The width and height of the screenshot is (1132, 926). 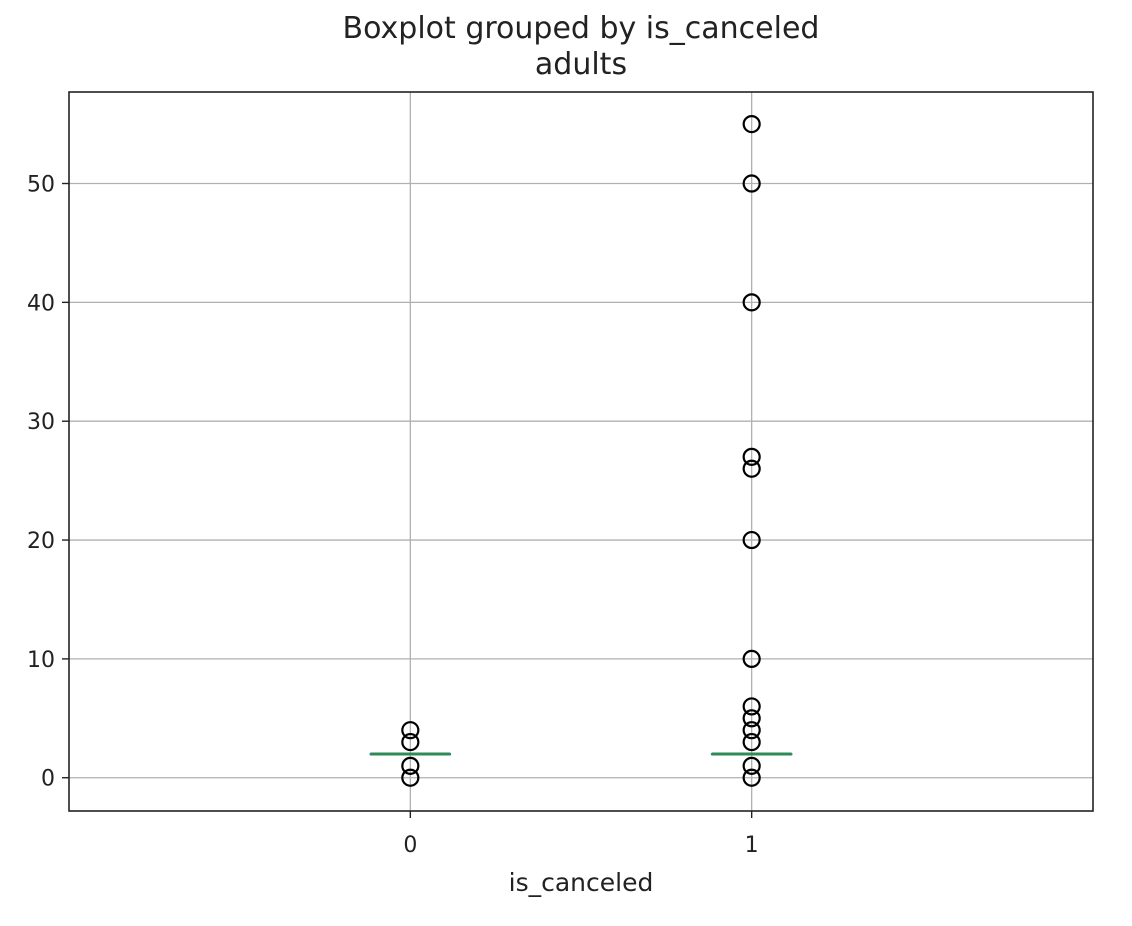 What do you see at coordinates (41, 422) in the screenshot?
I see `y-tick-label: 30` at bounding box center [41, 422].